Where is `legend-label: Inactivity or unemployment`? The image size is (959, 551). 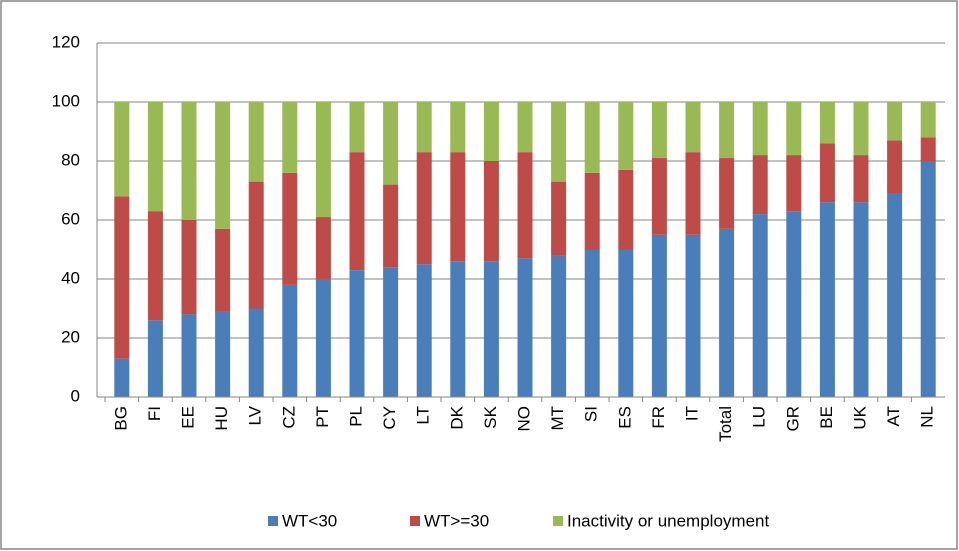 legend-label: Inactivity or unemployment is located at coordinates (668, 520).